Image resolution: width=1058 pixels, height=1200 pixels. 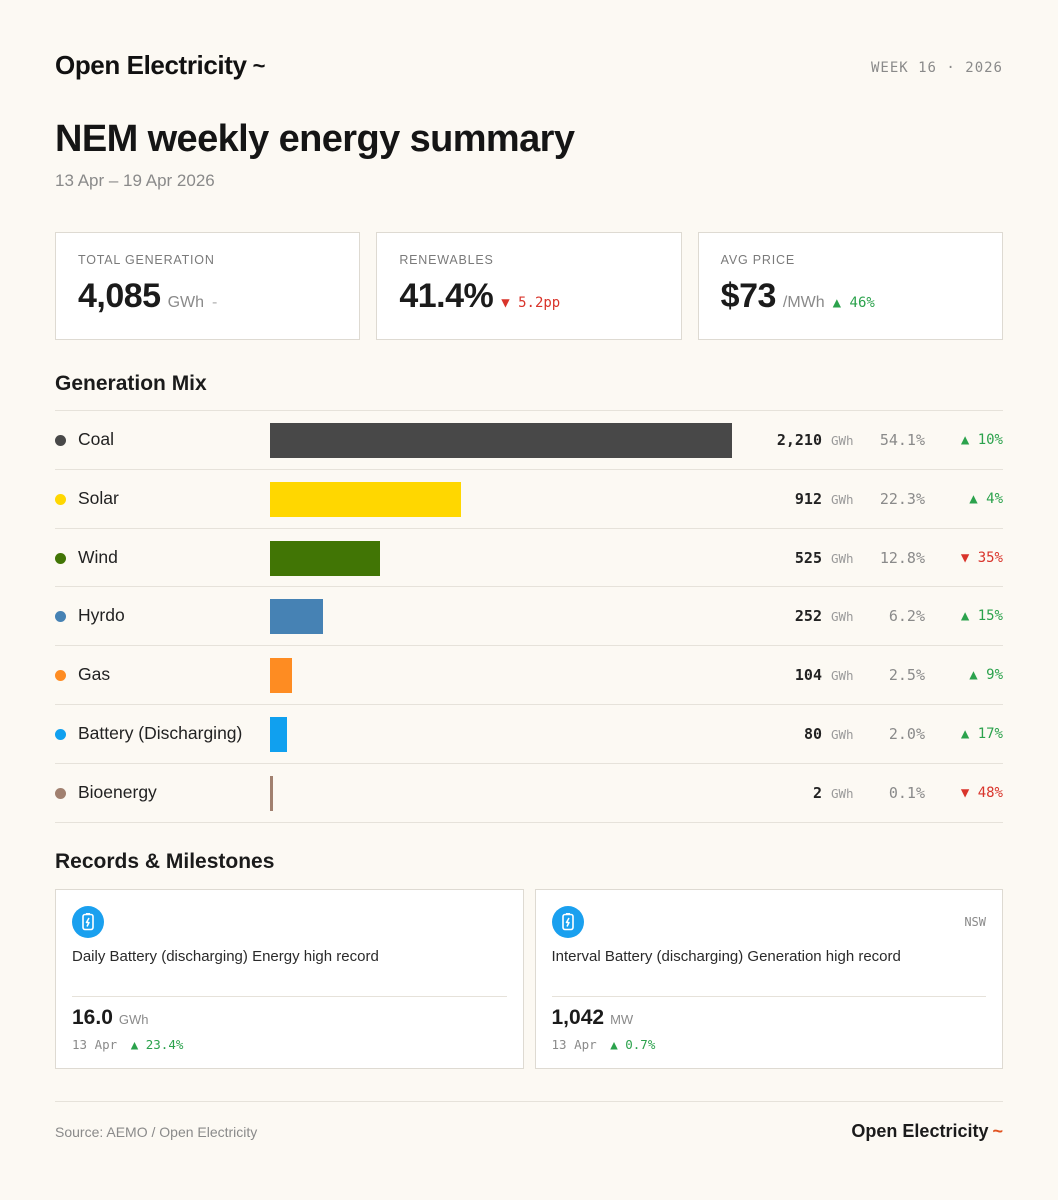 I want to click on bar-value-label: 252, so click(x=808, y=616).